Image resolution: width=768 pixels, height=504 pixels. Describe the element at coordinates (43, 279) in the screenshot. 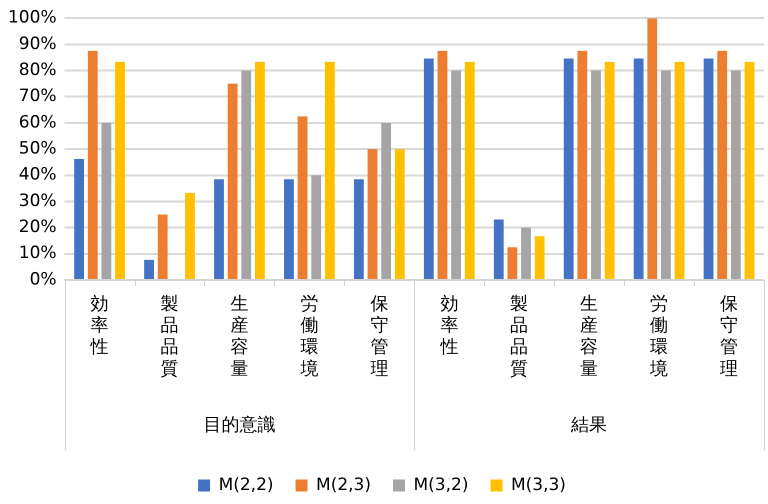

I see `y-tick-label: 0%` at that location.